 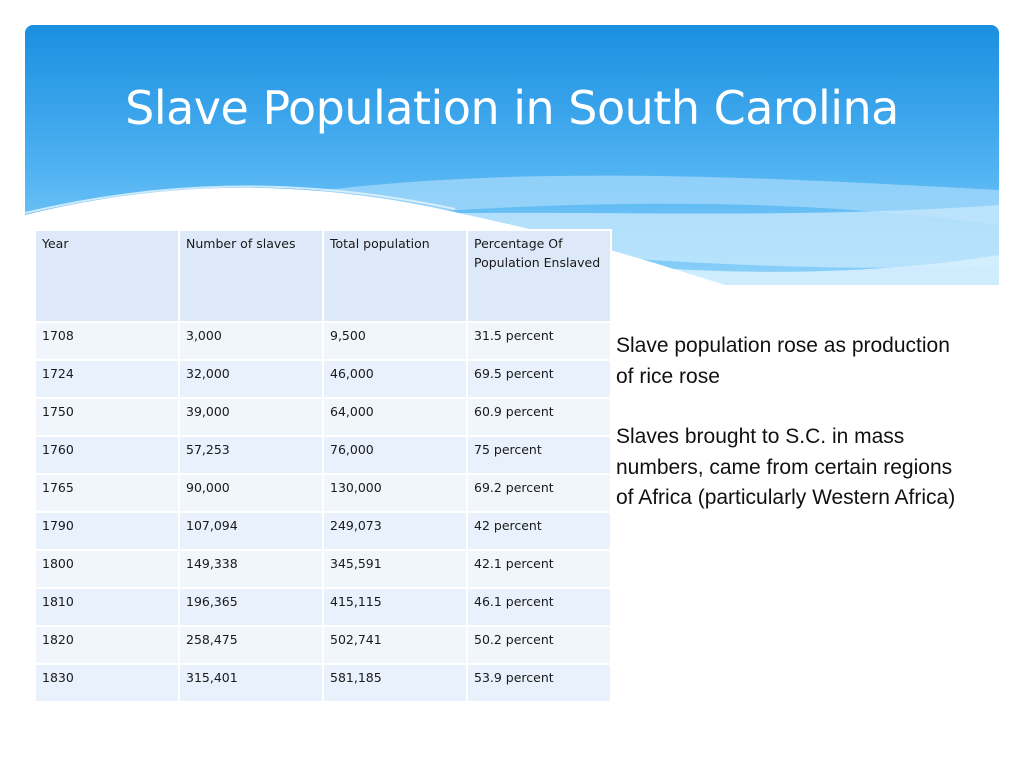 I want to click on table-row: 1760 57,253 76,000 75 percent, so click(x=323, y=455).